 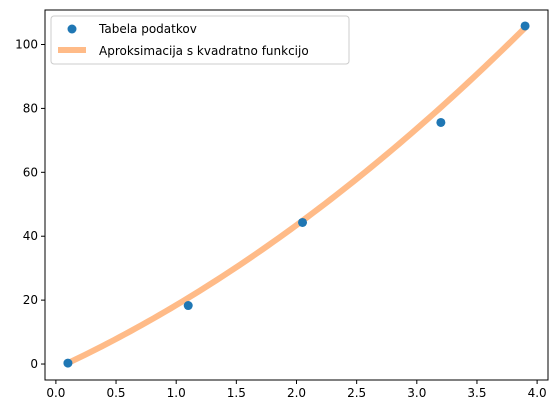 What do you see at coordinates (147, 29) in the screenshot?
I see `legend-label-data: Tabela podatkov` at bounding box center [147, 29].